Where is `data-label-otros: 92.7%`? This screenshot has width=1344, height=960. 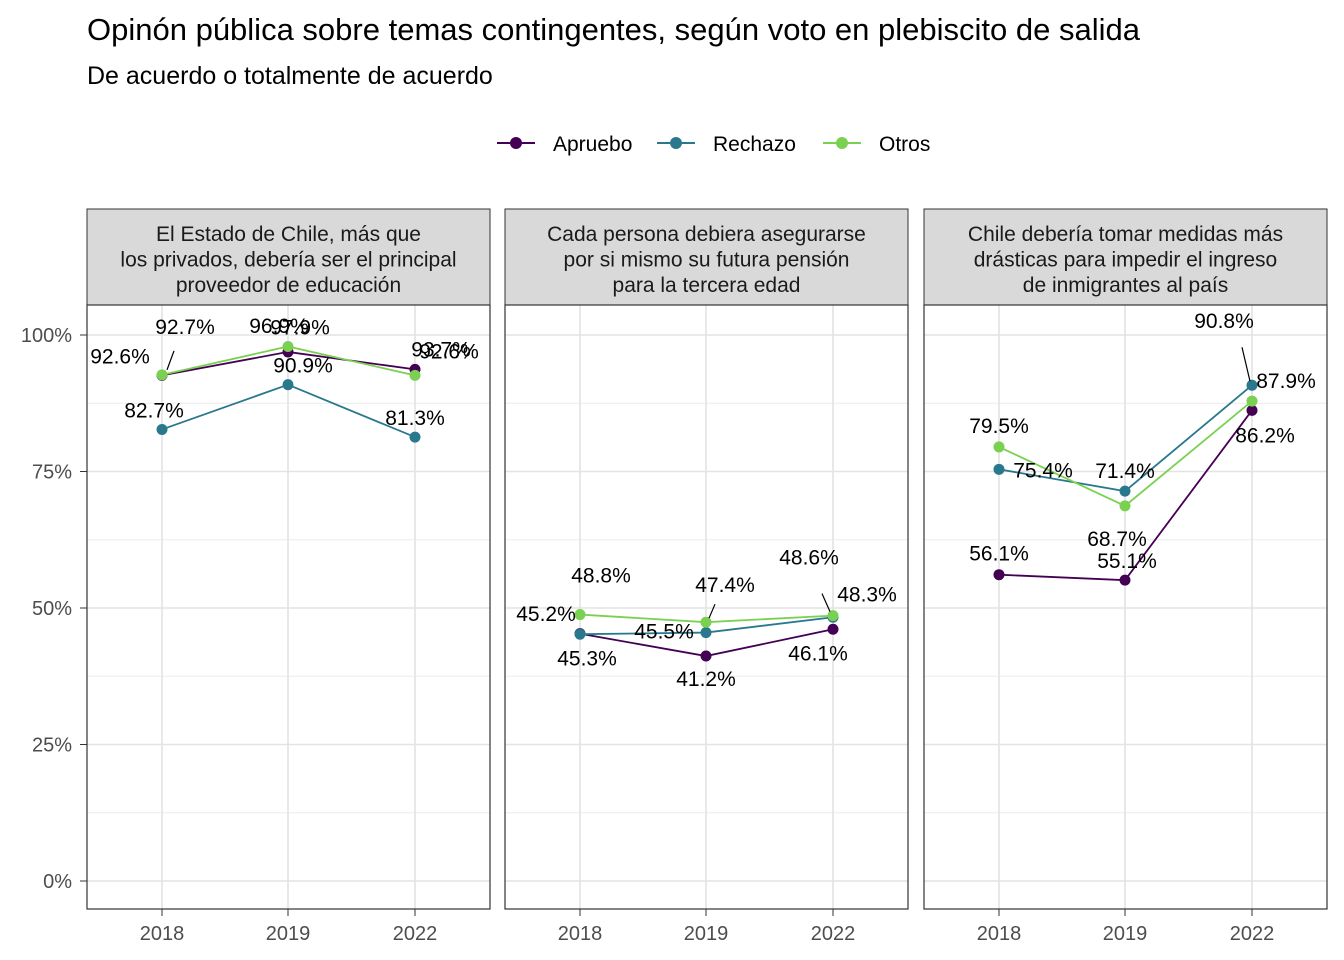 data-label-otros: 92.7% is located at coordinates (185, 327).